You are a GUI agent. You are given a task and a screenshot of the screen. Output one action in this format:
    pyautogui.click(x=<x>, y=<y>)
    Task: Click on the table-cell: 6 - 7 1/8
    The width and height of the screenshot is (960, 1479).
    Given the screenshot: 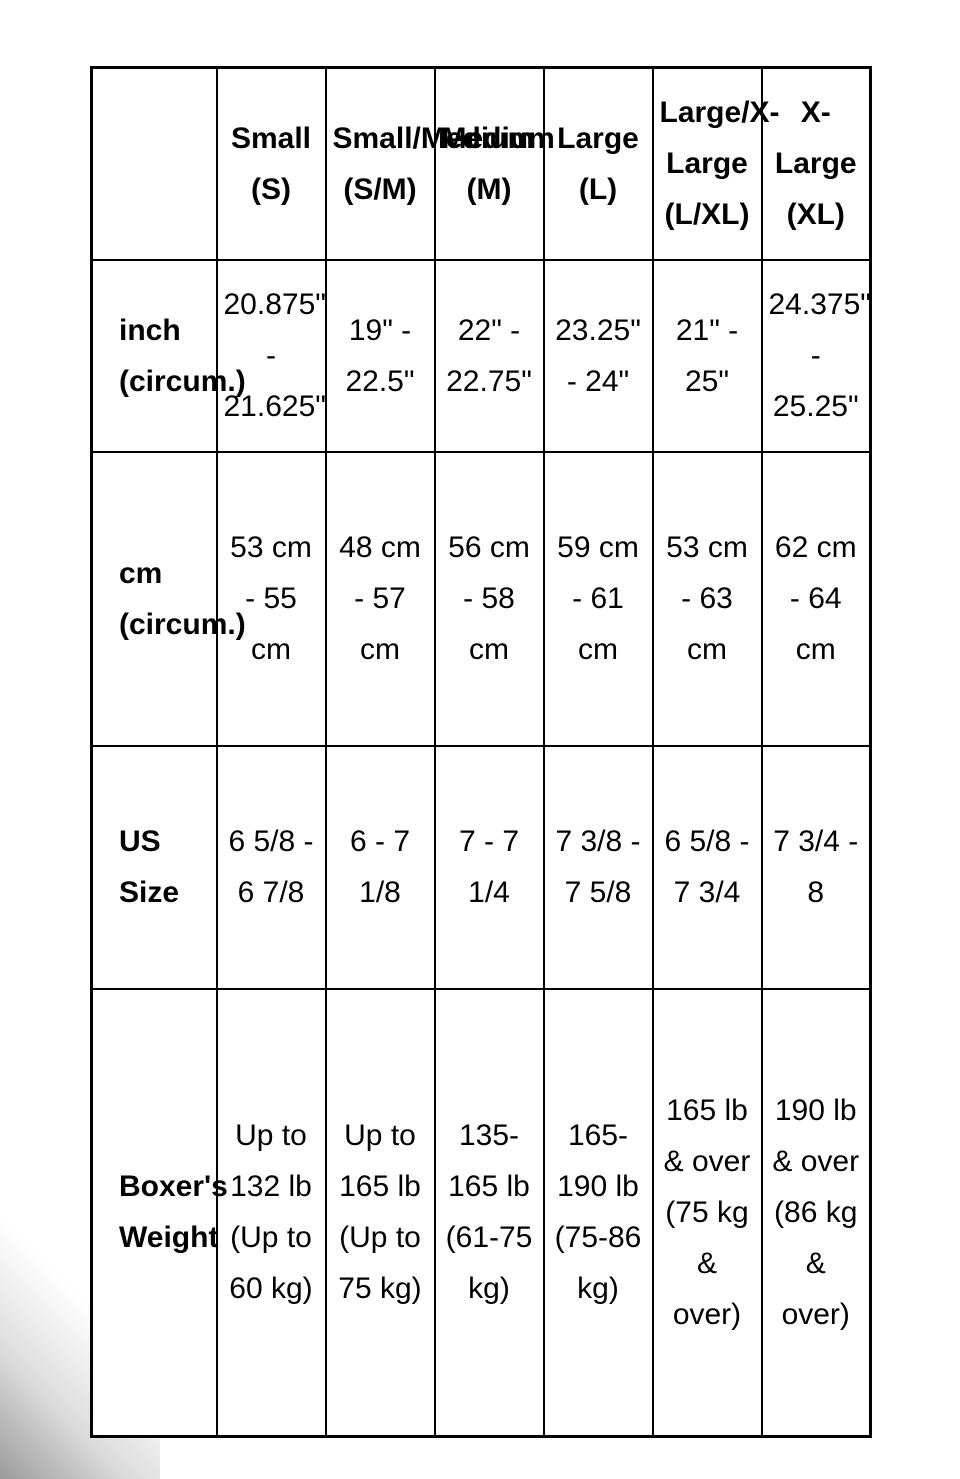 What is the action you would take?
    pyautogui.click(x=380, y=867)
    